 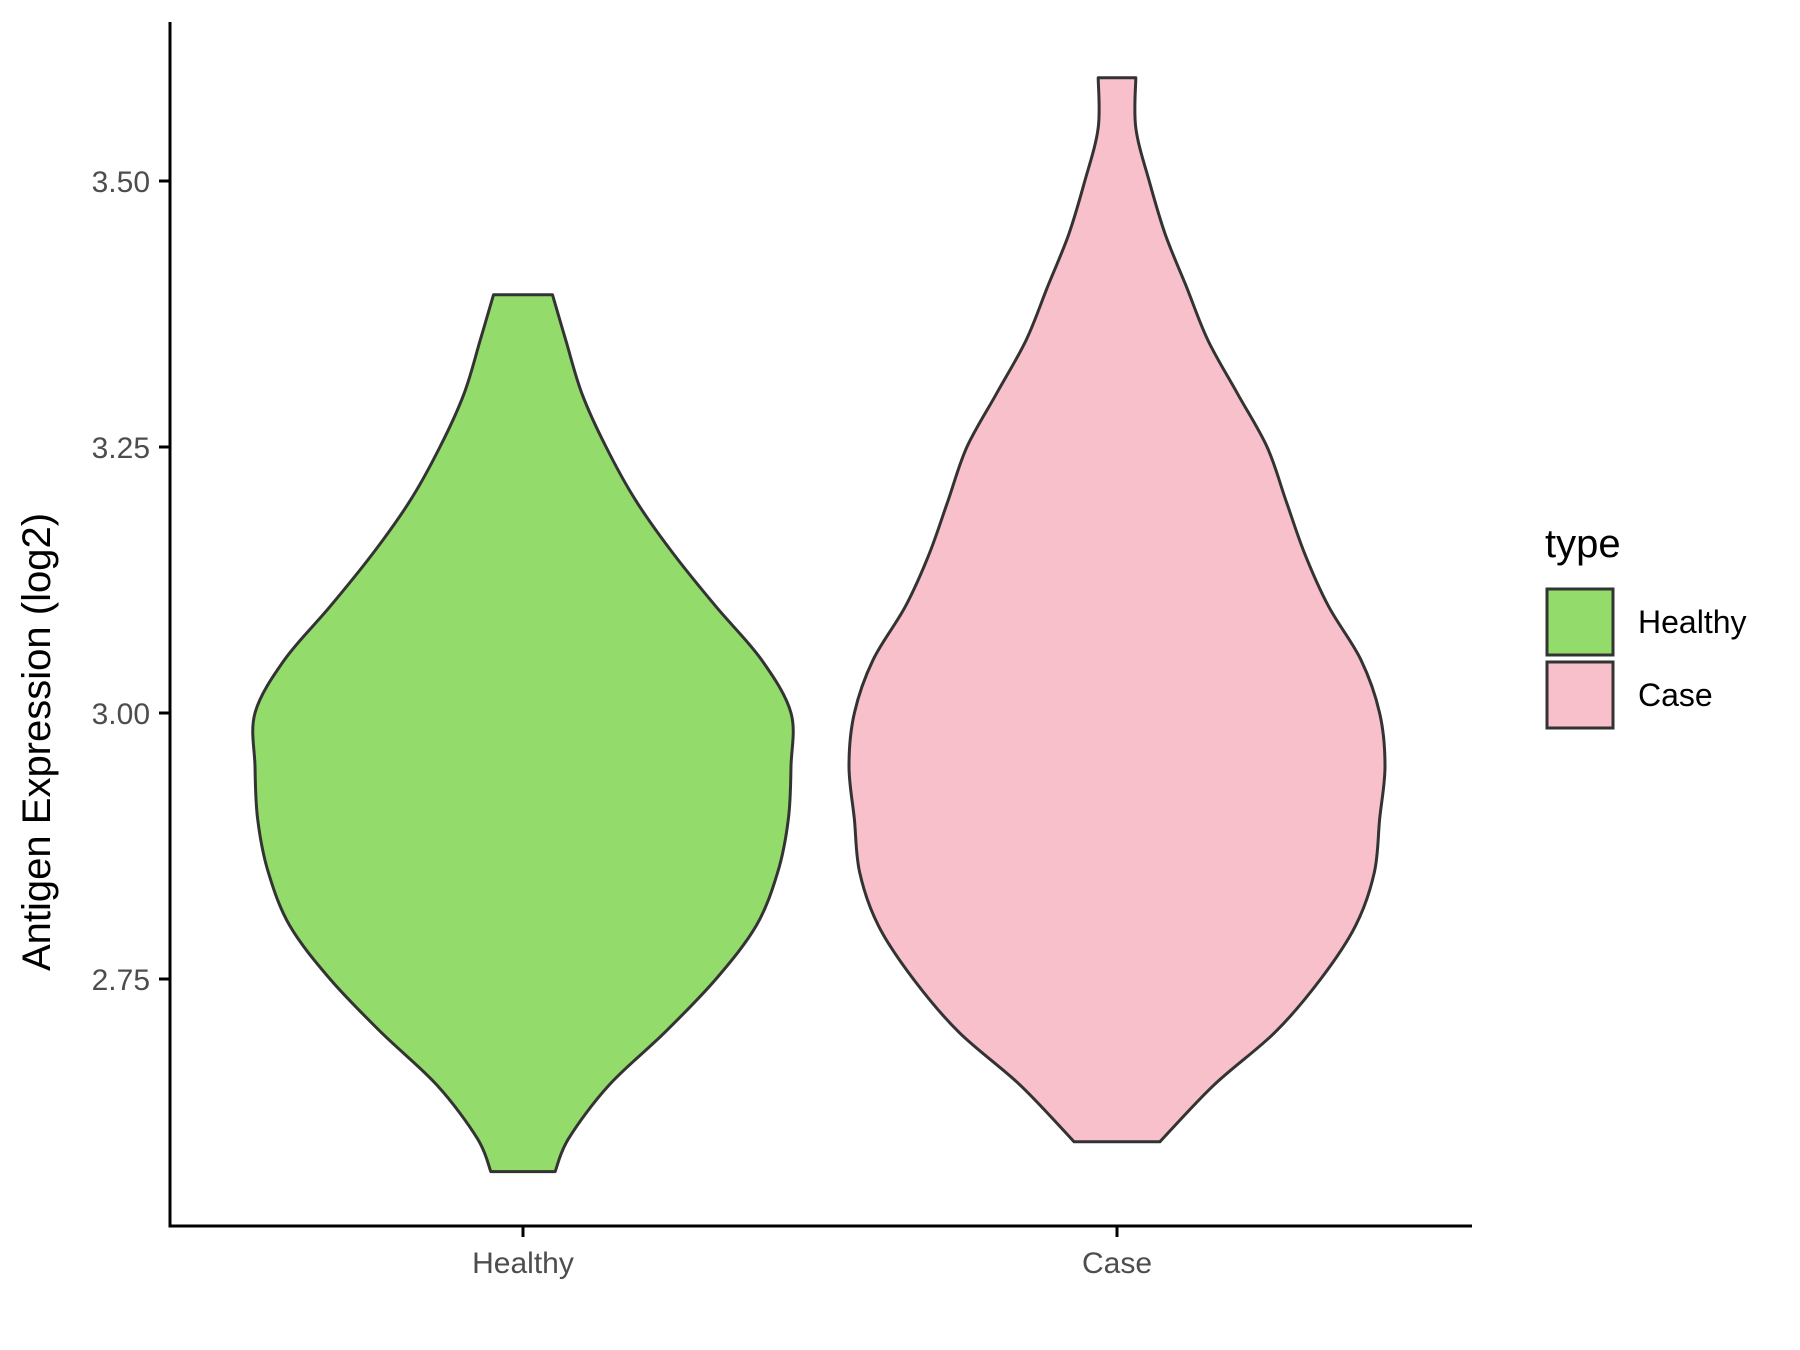 I want to click on legend-label-case: Case, so click(x=1675, y=695).